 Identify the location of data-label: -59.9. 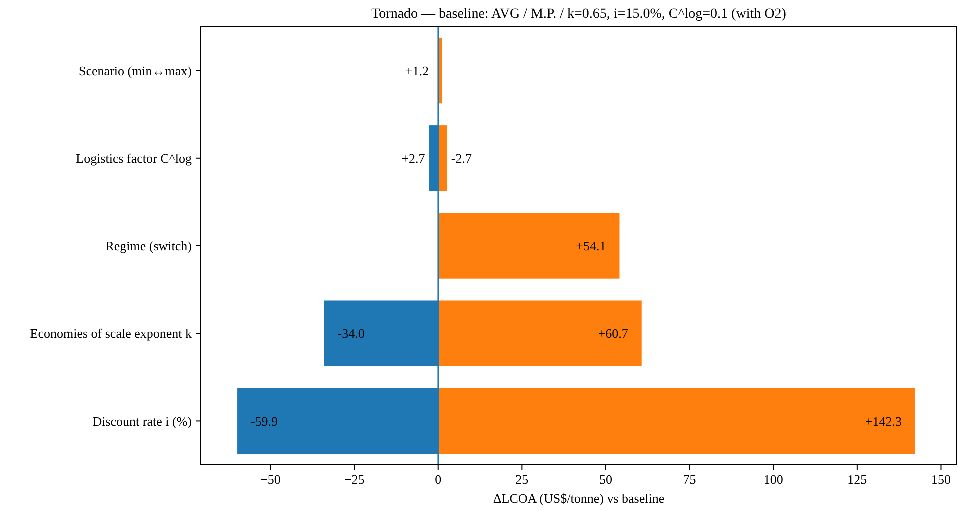
(264, 421).